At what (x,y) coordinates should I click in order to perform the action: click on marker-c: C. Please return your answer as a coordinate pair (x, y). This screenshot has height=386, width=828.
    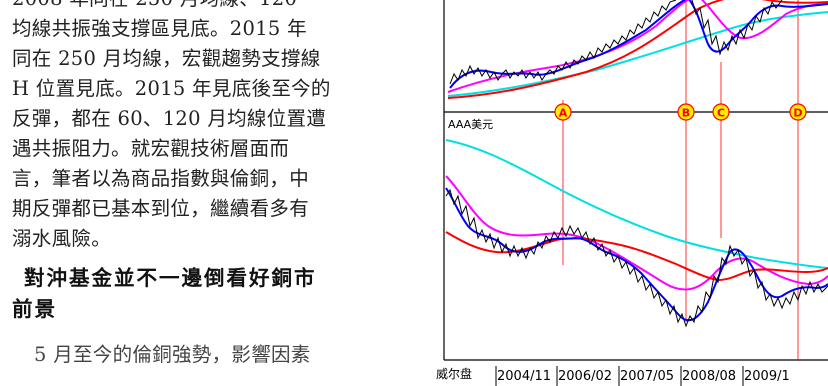
    Looking at the image, I should click on (721, 112).